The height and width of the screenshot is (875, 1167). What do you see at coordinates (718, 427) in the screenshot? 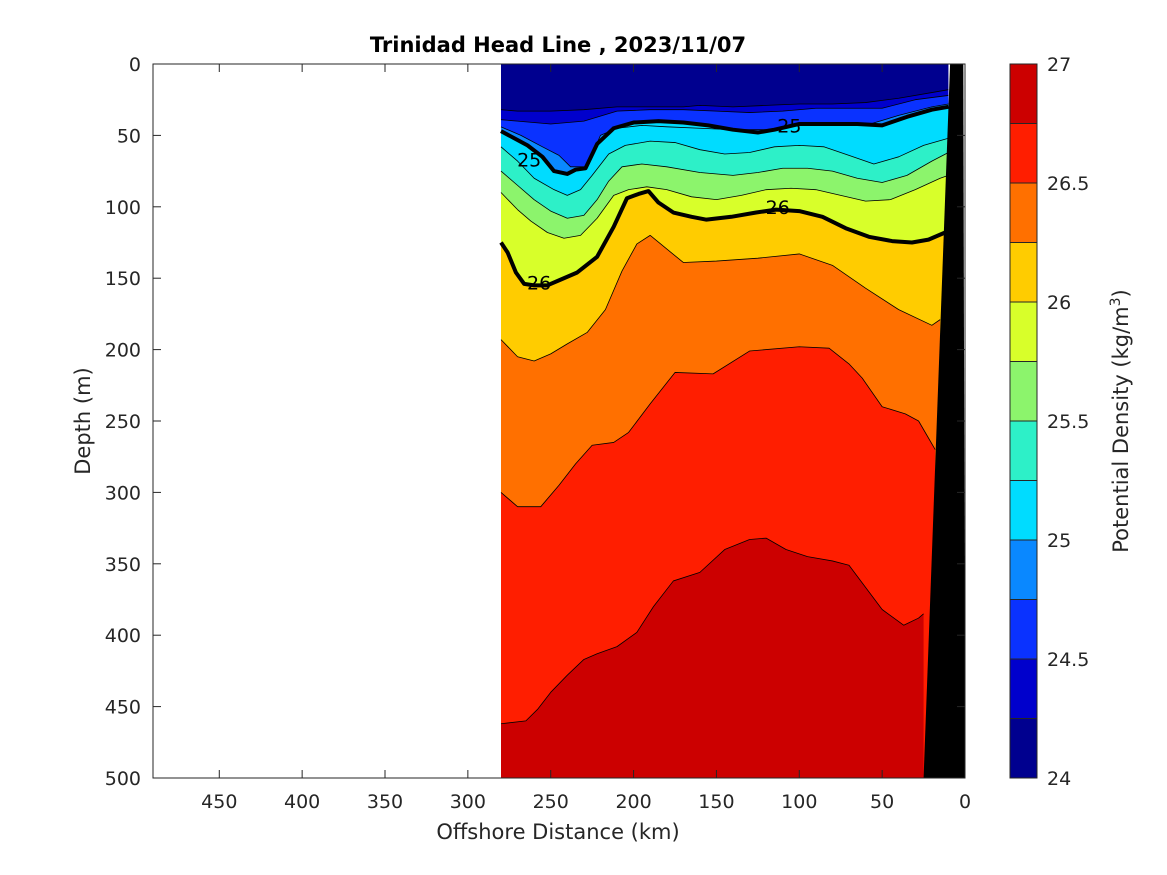
I see `isopycnal-26.5` at bounding box center [718, 427].